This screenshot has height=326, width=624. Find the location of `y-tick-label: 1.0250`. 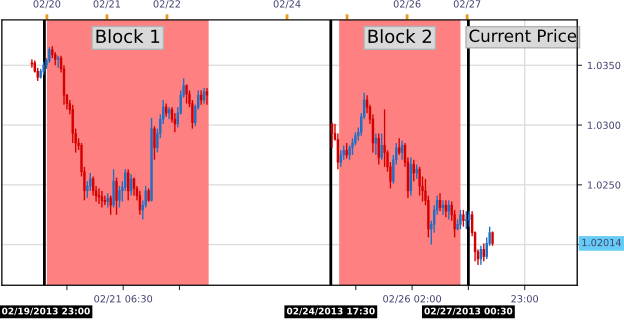

y-tick-label: 1.0250 is located at coordinates (604, 185).